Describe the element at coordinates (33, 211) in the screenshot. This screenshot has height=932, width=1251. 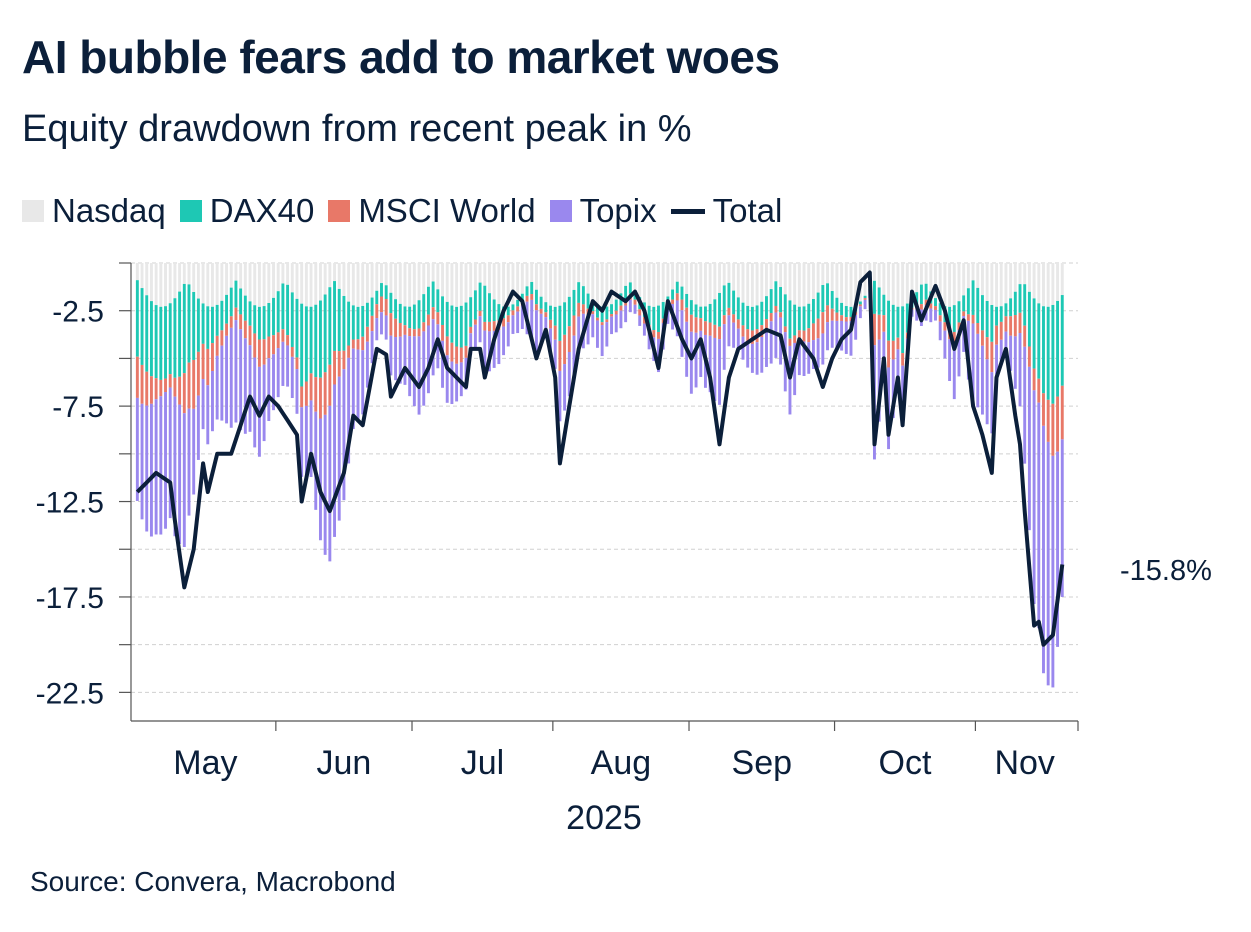
I see `legend-swatch-nasdaq` at that location.